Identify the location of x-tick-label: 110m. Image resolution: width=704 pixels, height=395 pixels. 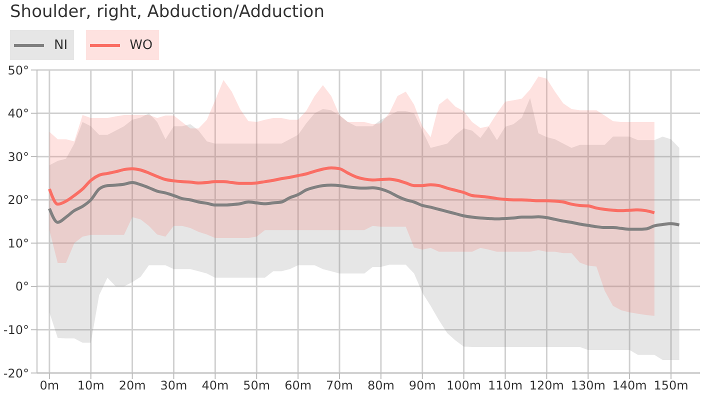
(505, 385).